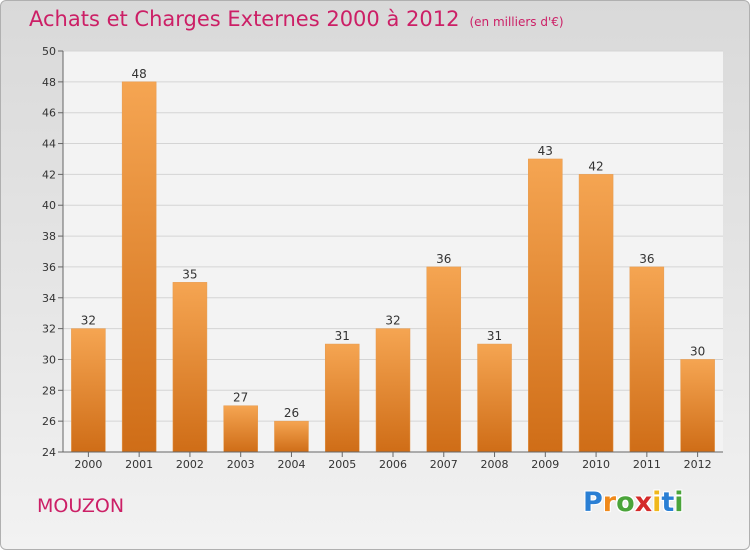  I want to click on bar-value-label: 35, so click(189, 274).